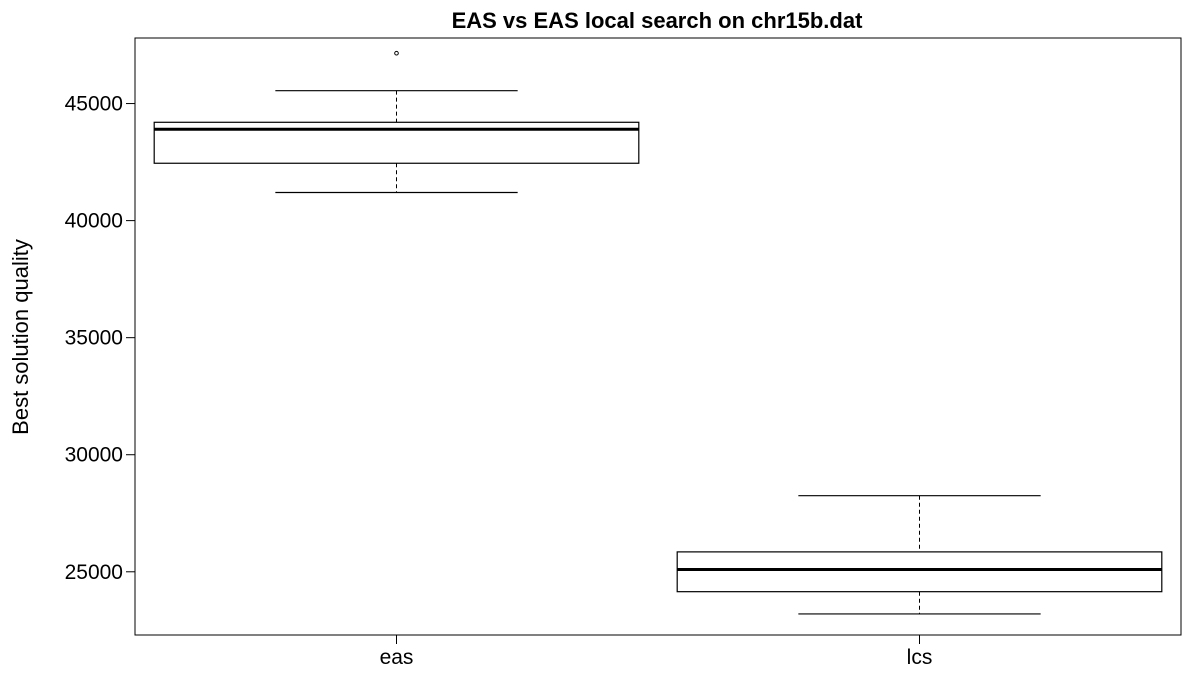 This screenshot has width=1200, height=675. I want to click on x-tick-label: eas, so click(397, 657).